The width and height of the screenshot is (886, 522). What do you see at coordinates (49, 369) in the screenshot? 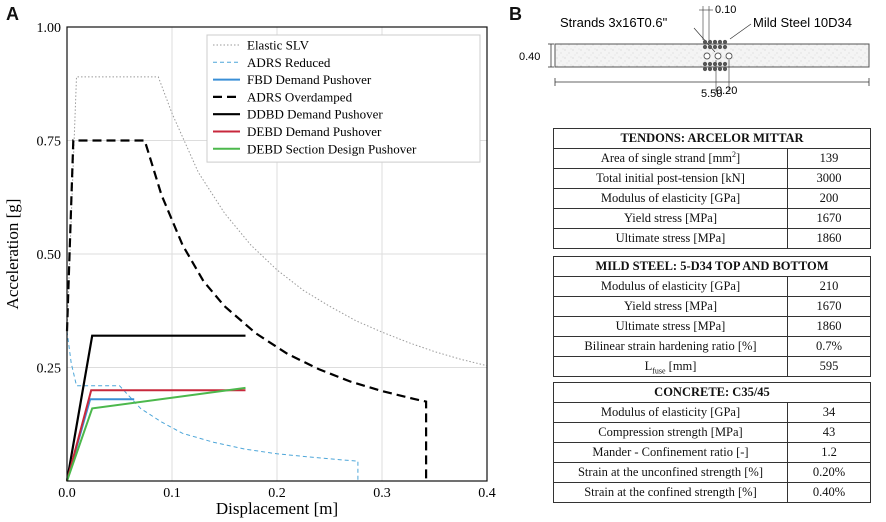
I see `y-tick-label: 0.25` at bounding box center [49, 369].